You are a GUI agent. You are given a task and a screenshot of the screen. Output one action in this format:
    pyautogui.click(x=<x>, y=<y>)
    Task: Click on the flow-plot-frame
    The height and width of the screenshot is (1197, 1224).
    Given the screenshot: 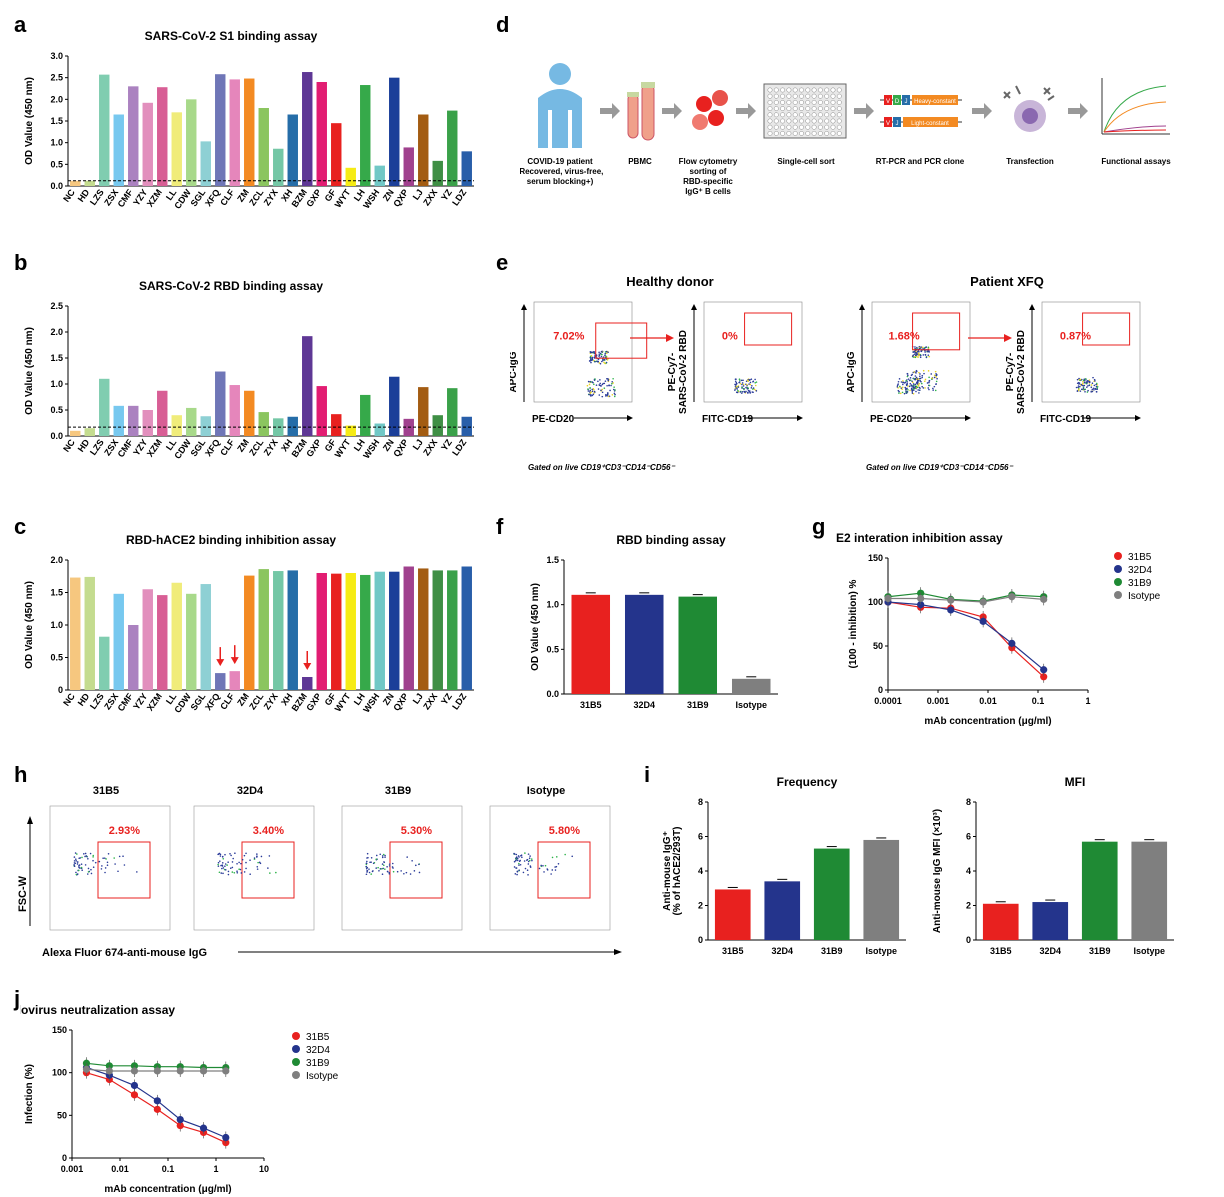 What is the action you would take?
    pyautogui.click(x=921, y=352)
    